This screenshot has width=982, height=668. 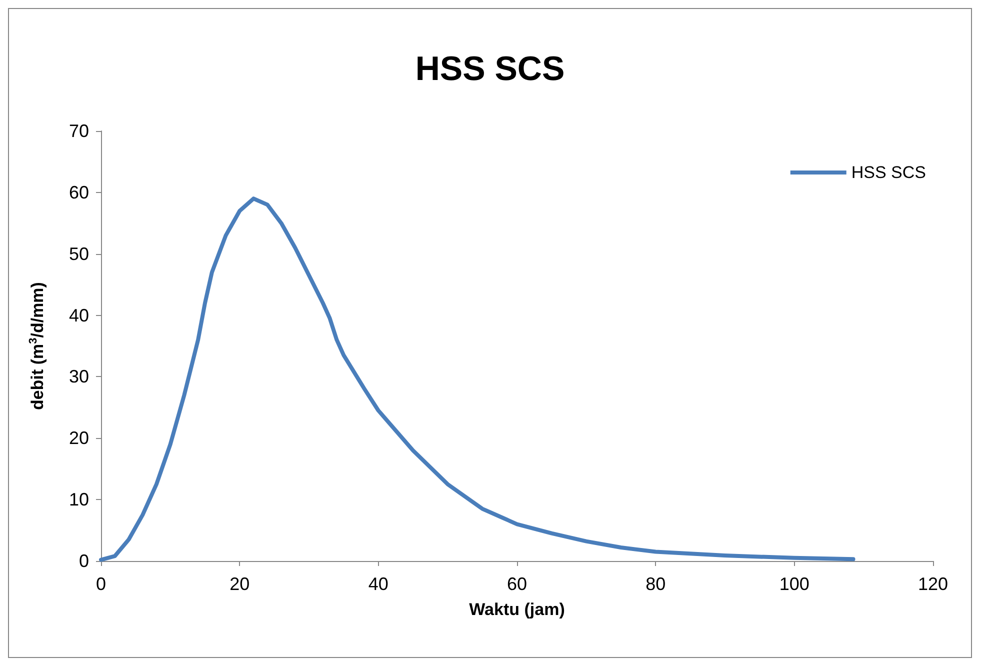 I want to click on y-axis-title: debit (m3/d/mm), so click(x=37, y=346).